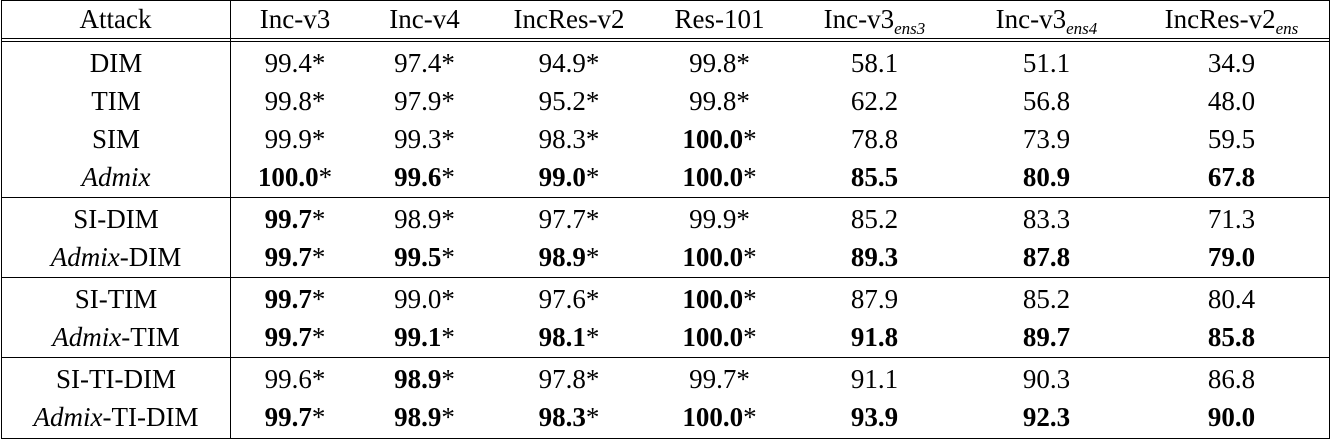 This screenshot has width=1332, height=439. Describe the element at coordinates (288, 63) in the screenshot. I see `success-rate-value: 99.4` at that location.